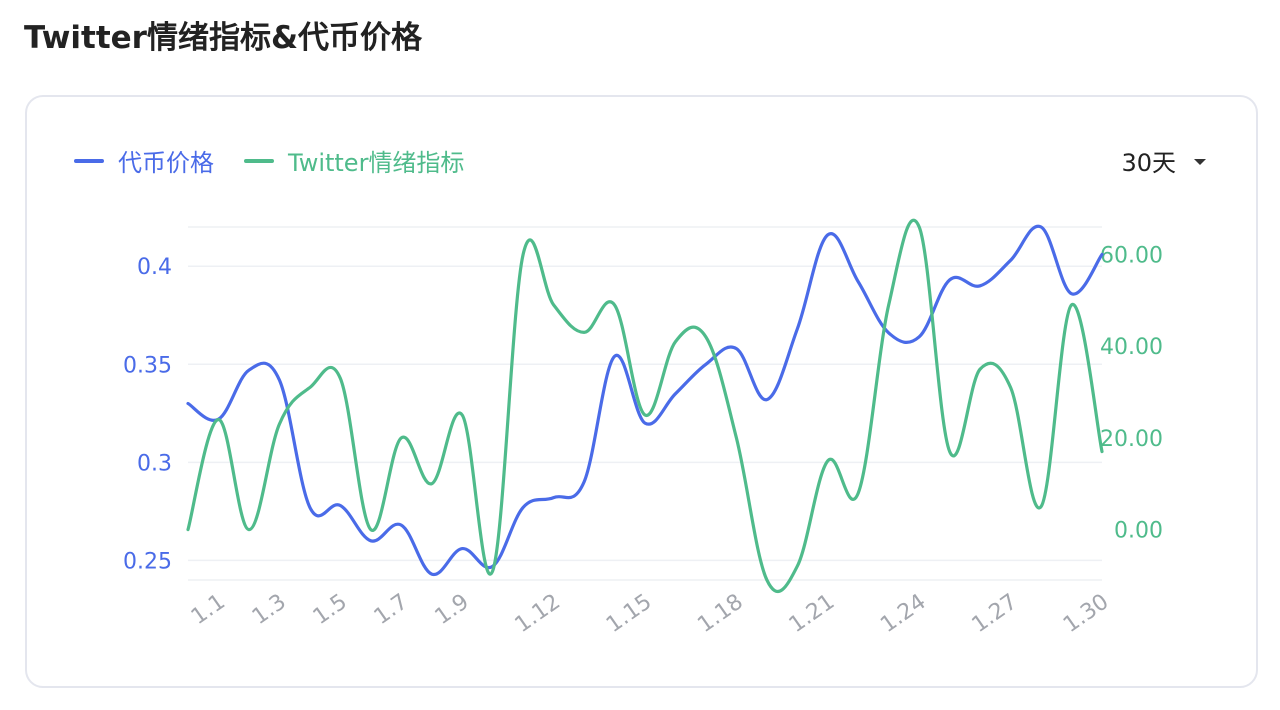  I want to click on time-range-select: 30天, so click(1163, 160).